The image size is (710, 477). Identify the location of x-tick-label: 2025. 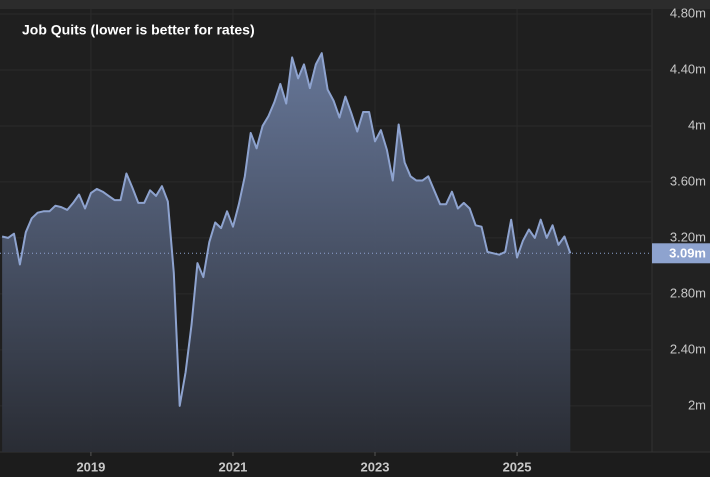
(517, 466).